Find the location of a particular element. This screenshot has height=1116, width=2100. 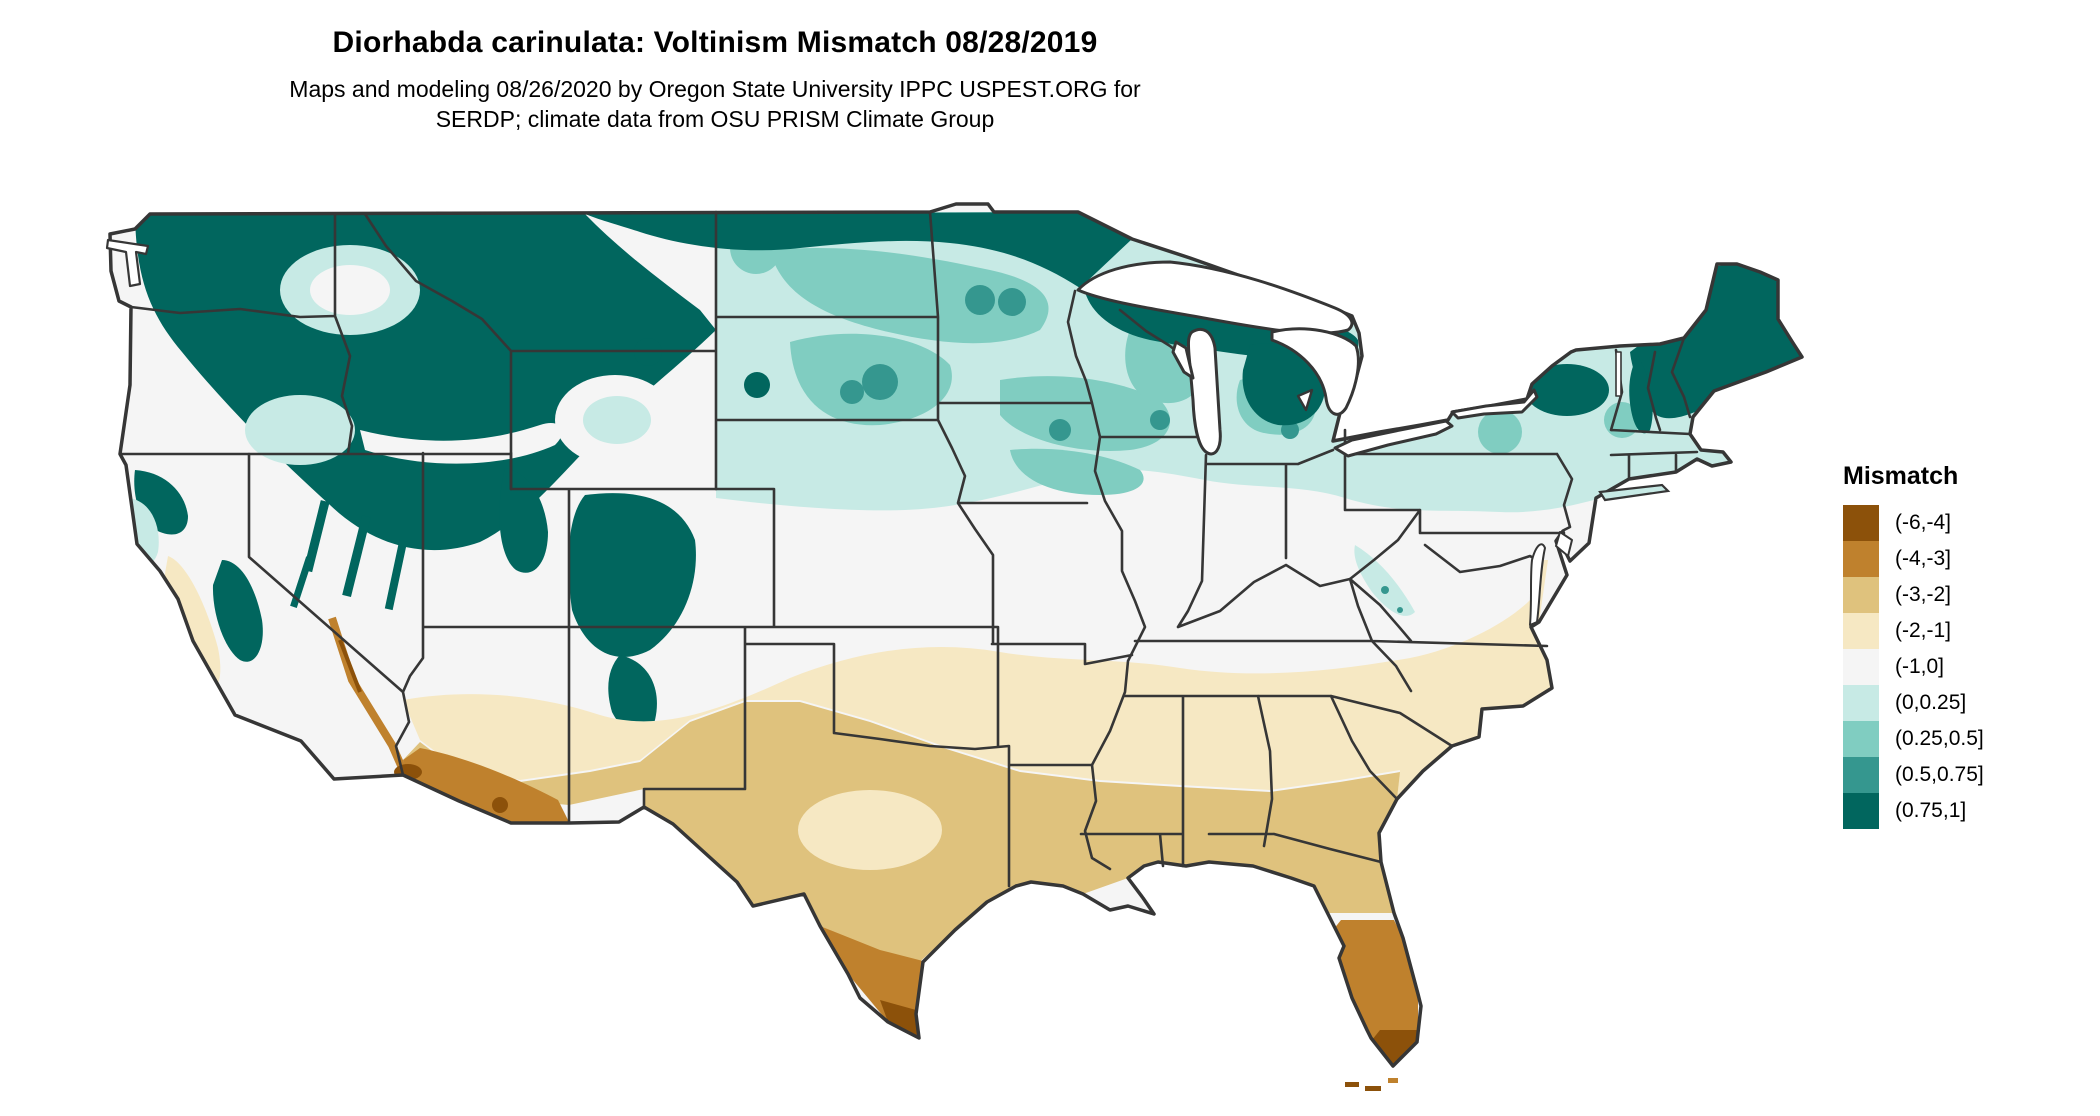

legend-item: (-1,0] is located at coordinates (1913, 667).